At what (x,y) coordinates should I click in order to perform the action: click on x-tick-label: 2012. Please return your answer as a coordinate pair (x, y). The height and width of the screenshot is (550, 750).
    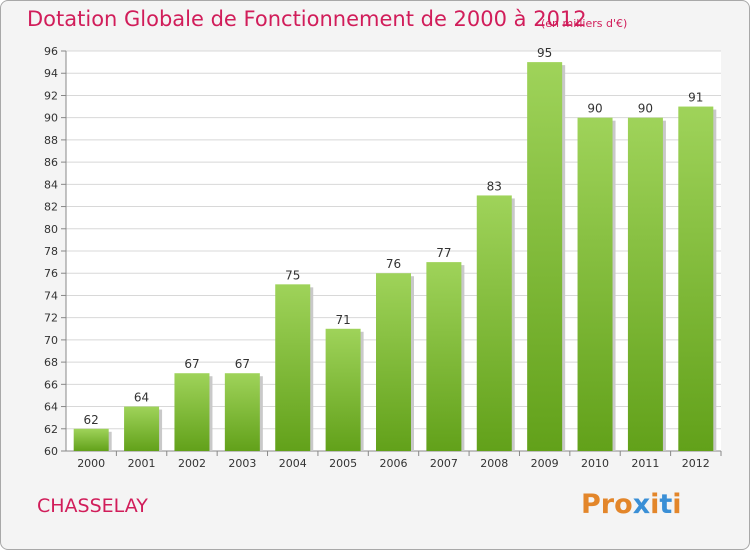
    Looking at the image, I should click on (696, 463).